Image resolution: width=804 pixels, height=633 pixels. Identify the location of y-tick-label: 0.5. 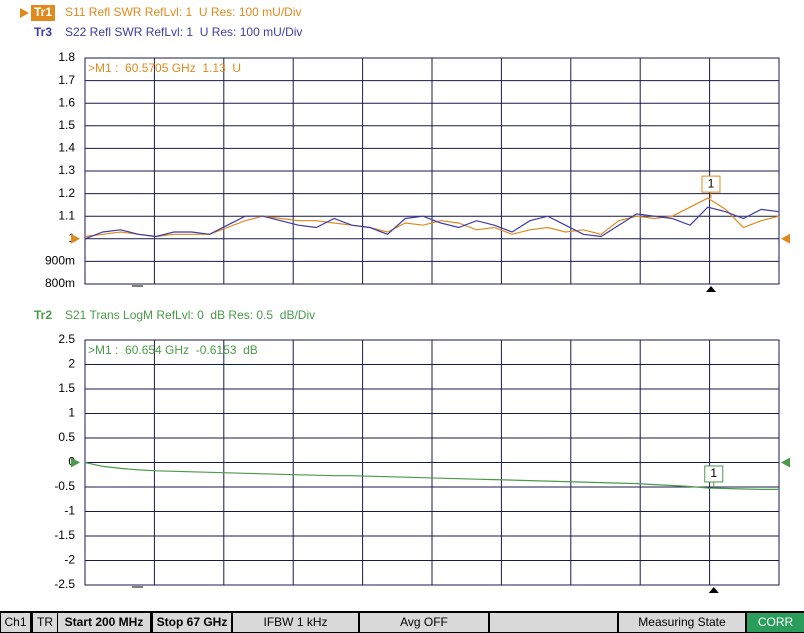
(66, 437).